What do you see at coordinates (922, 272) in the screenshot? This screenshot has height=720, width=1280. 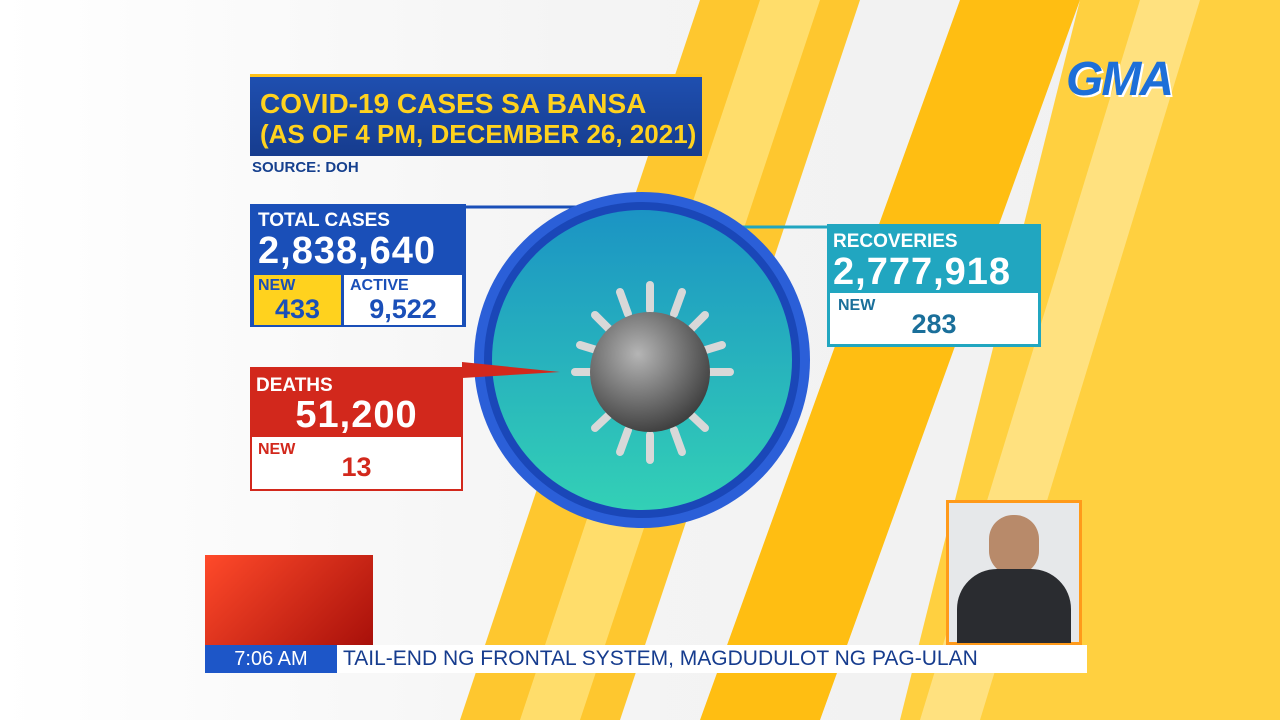 I see `value: 2,777,918` at bounding box center [922, 272].